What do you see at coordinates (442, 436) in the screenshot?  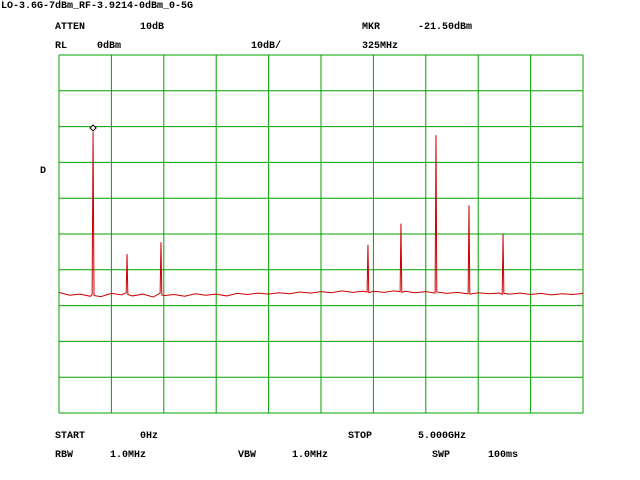 I see `value: 5.000GHz` at bounding box center [442, 436].